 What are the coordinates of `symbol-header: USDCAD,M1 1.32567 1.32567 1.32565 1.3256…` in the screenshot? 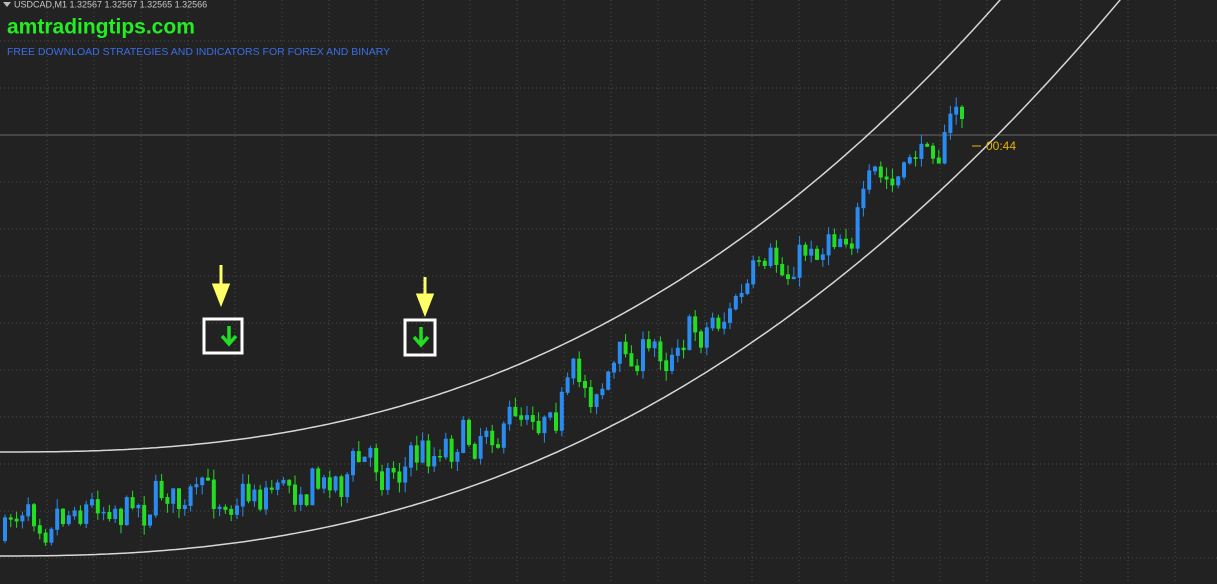 It's located at (110, 4).